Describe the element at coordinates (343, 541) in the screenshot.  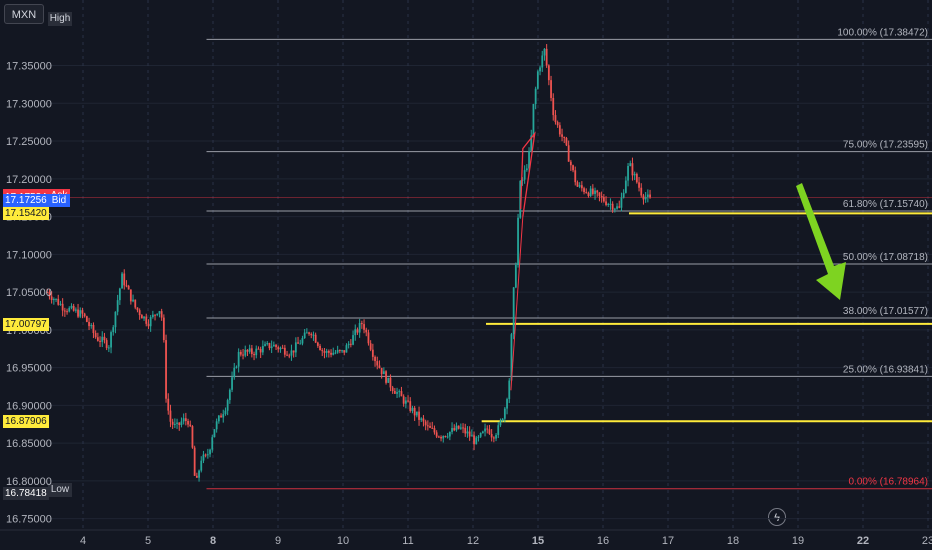
I see `x-axis-tick-label: 10` at that location.